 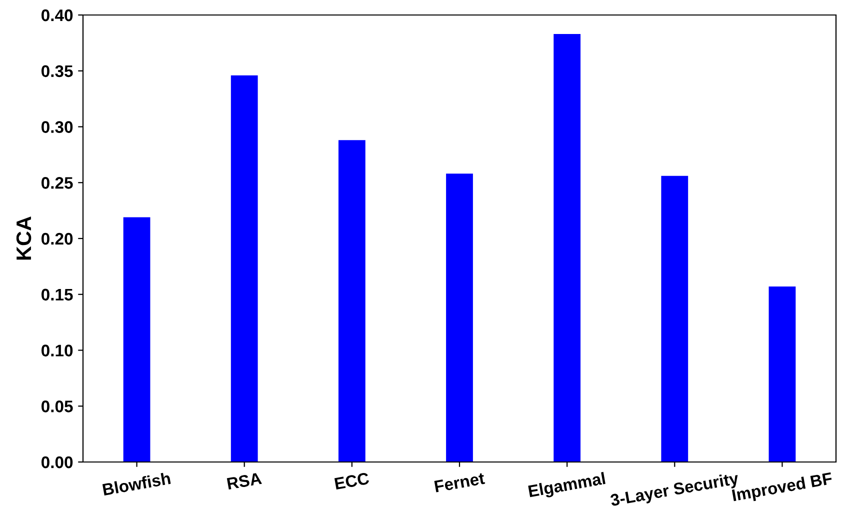 I want to click on y-tick-label: 0.30, so click(x=57, y=127).